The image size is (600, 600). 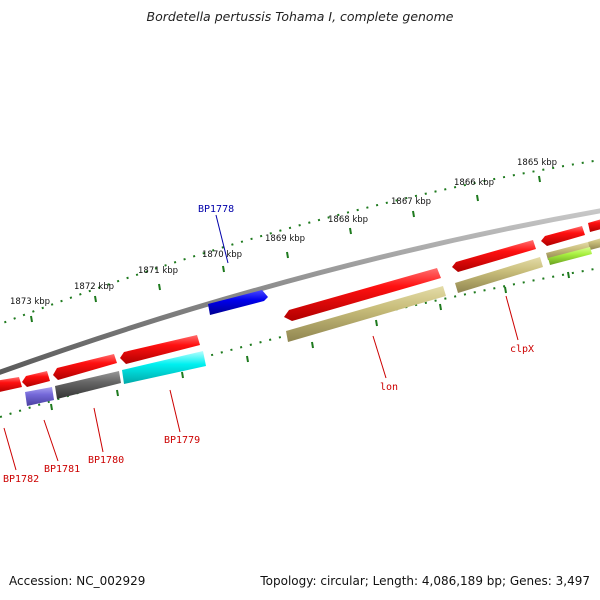 What do you see at coordinates (362, 294) in the screenshot?
I see `gene-arrow-lon` at bounding box center [362, 294].